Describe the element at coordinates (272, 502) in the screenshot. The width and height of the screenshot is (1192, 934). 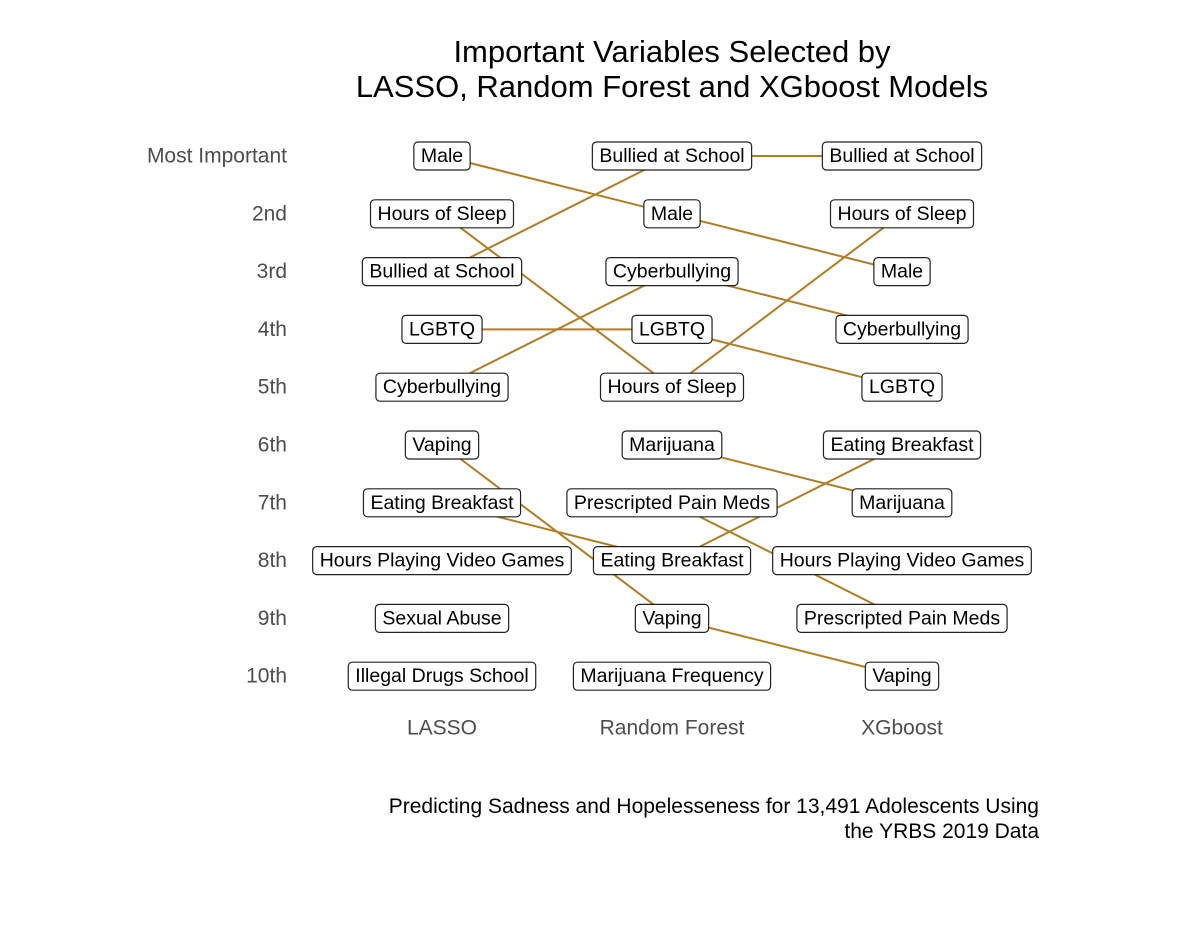
I see `rank-tick-label: 7th` at that location.